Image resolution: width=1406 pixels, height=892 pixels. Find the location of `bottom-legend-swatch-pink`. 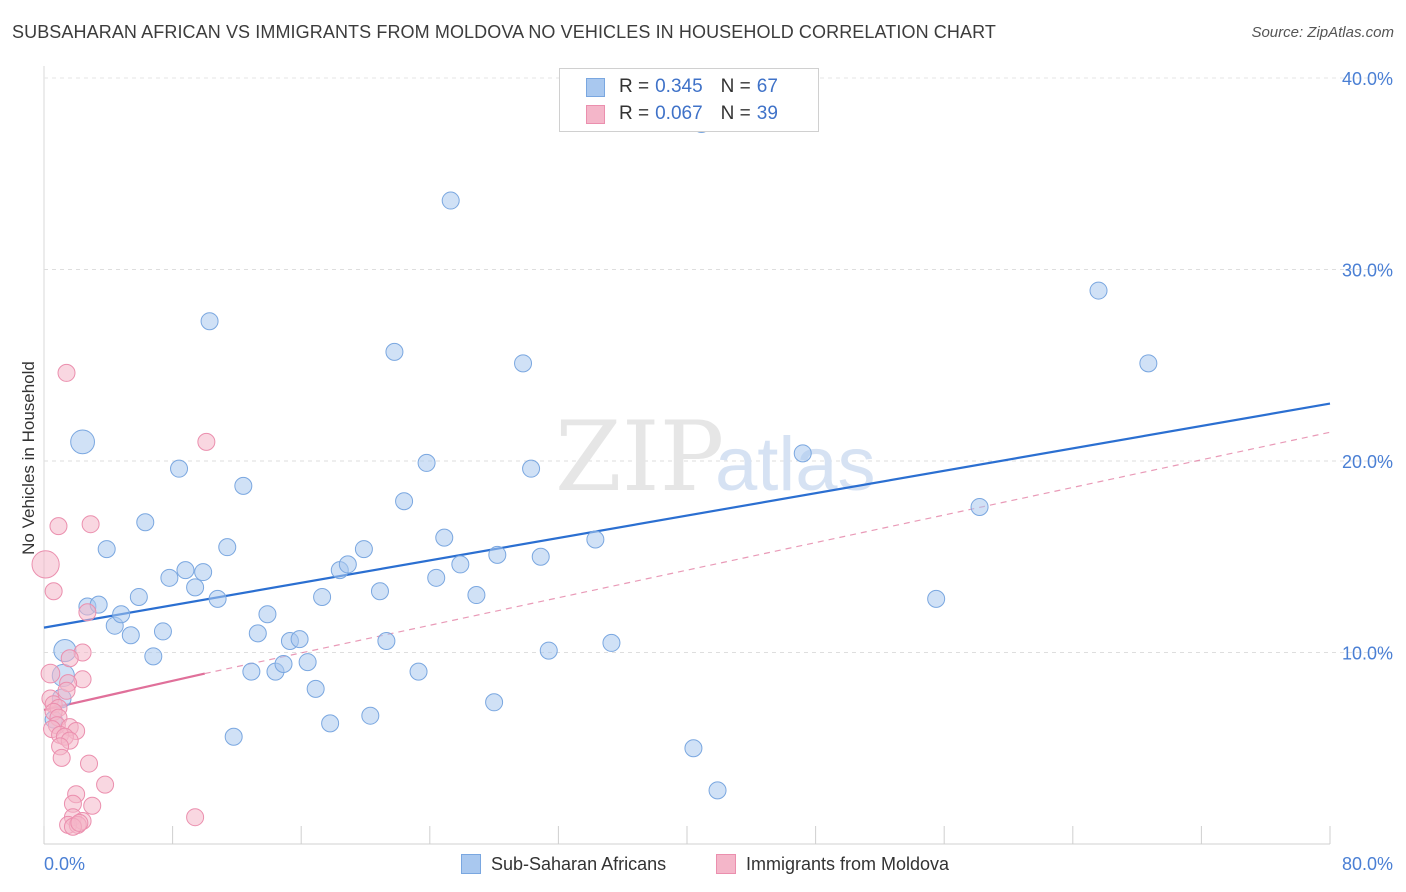

bottom-legend-swatch-pink is located at coordinates (726, 864).